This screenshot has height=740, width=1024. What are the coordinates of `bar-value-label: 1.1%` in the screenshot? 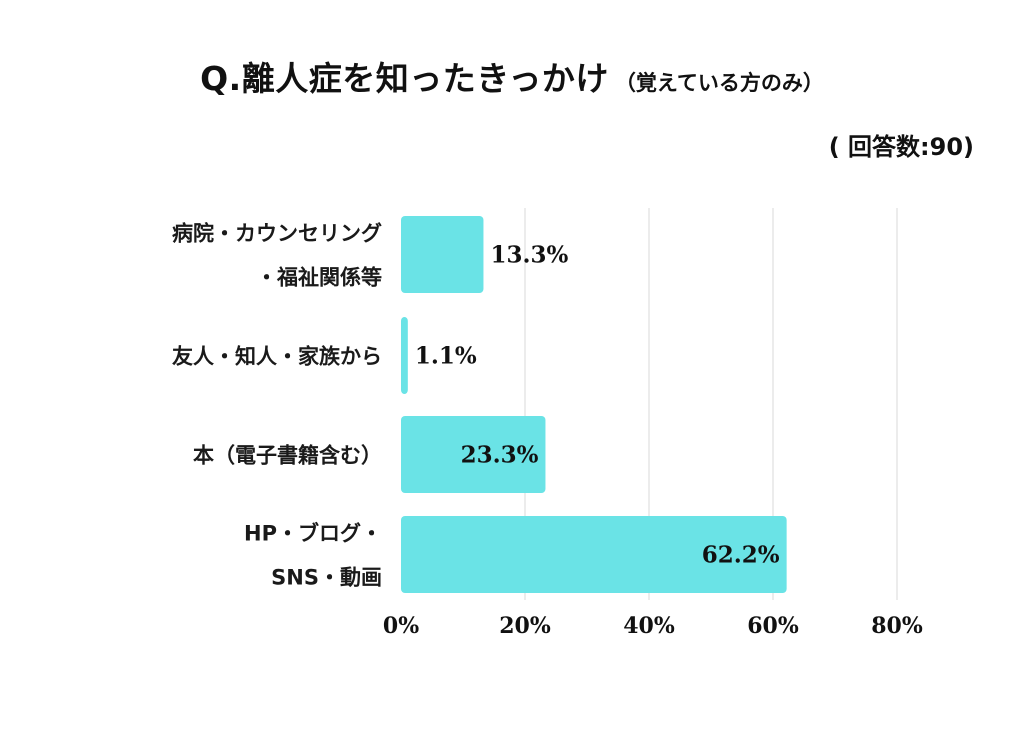 It's located at (446, 356).